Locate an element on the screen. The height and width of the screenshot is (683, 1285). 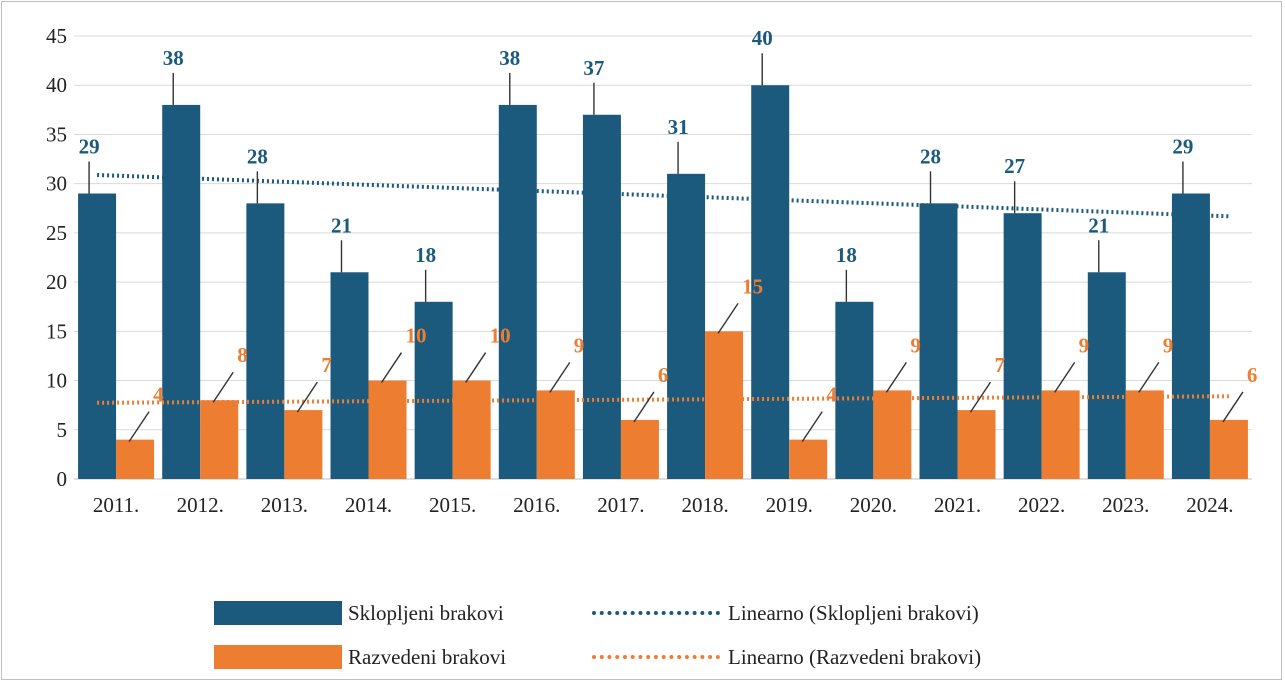
legend-dotted-line-sklopljeni is located at coordinates (656, 613).